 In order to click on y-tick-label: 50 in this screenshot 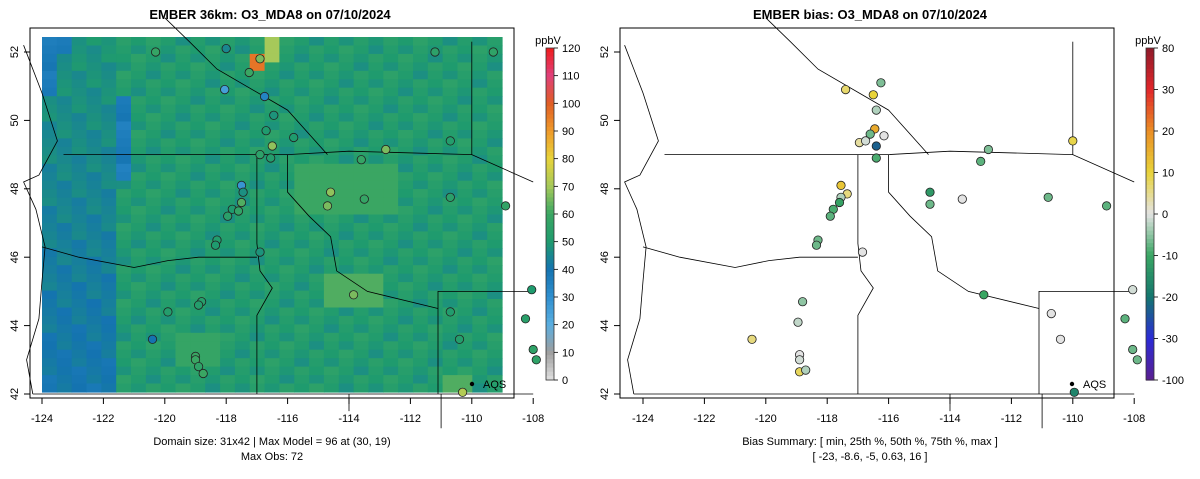, I will do `click(605, 120)`.